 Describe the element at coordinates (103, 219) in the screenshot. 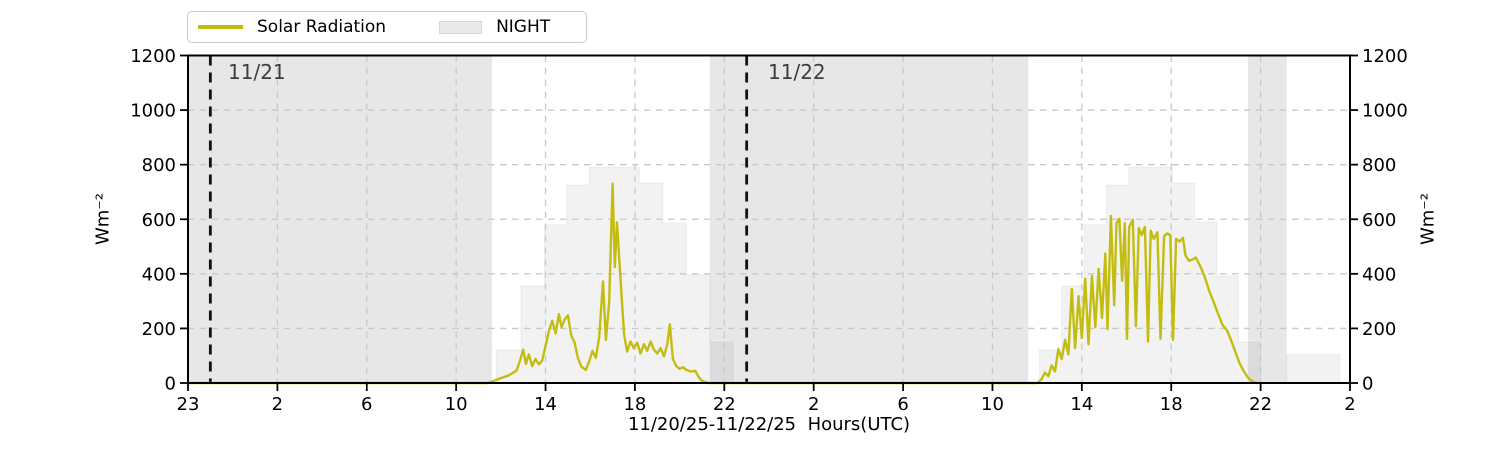

I see `y-axis-label-left: Wm⁻²` at that location.